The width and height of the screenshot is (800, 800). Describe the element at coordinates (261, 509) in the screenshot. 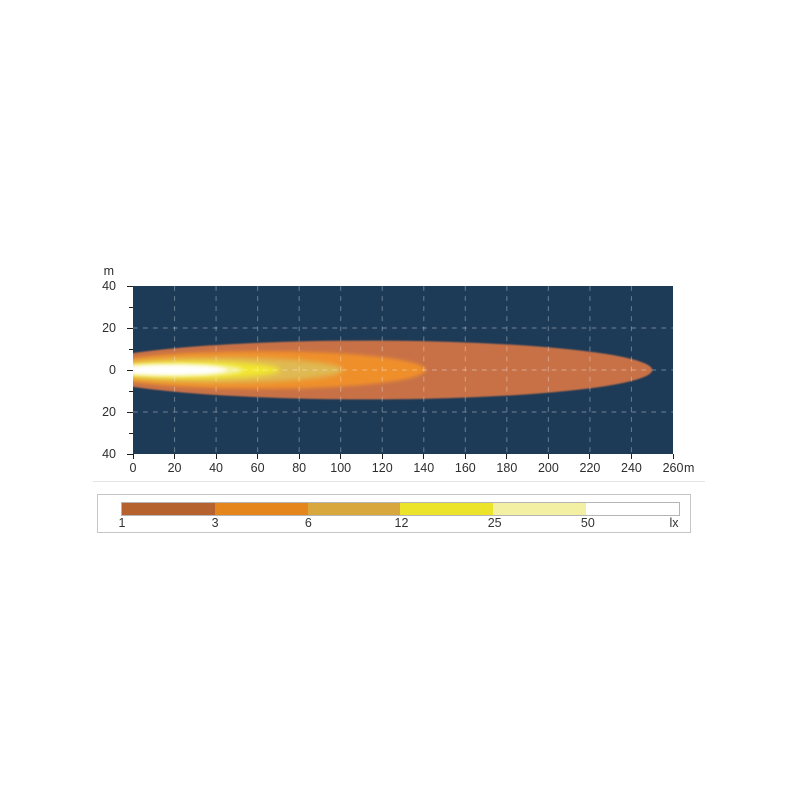

I see `legend-segment-3lx` at that location.